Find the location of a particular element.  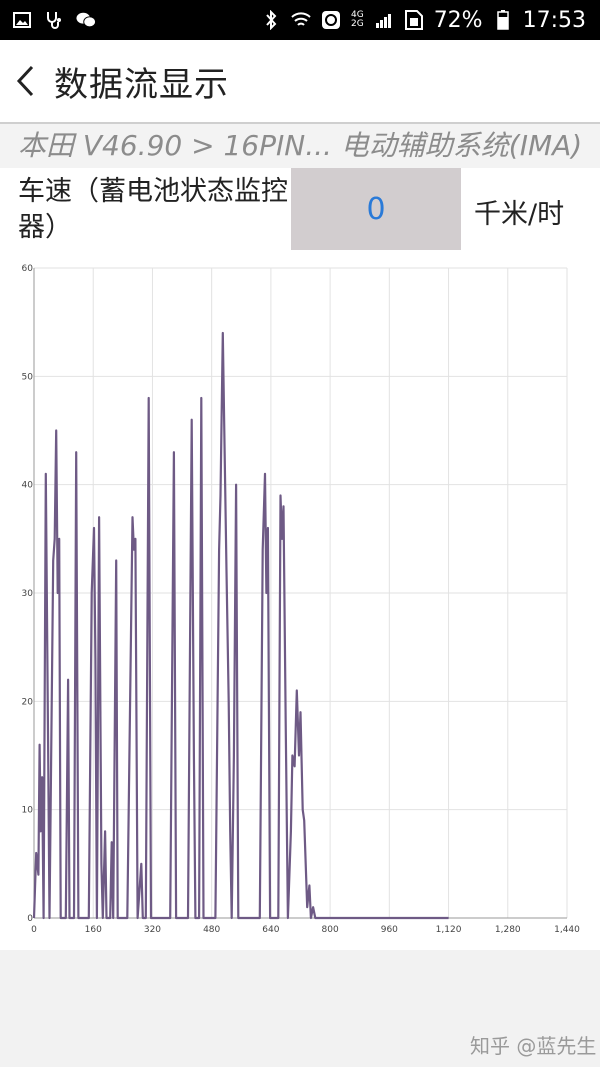

pid-value: 0 is located at coordinates (376, 209).